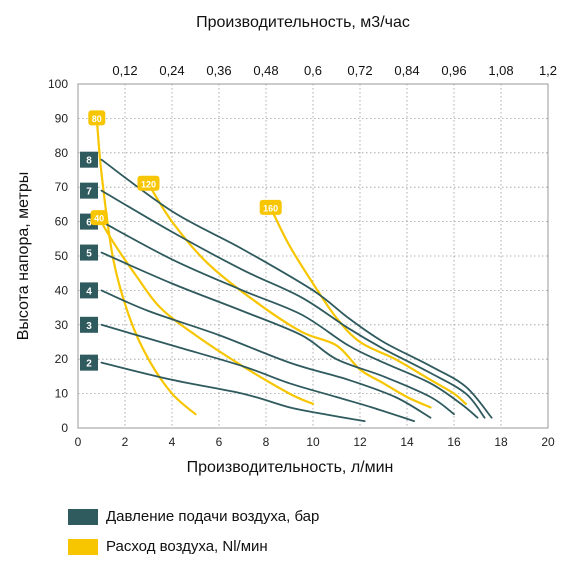 The width and height of the screenshot is (584, 572). What do you see at coordinates (124, 70) in the screenshot?
I see `top-tick-label: 0,12` at bounding box center [124, 70].